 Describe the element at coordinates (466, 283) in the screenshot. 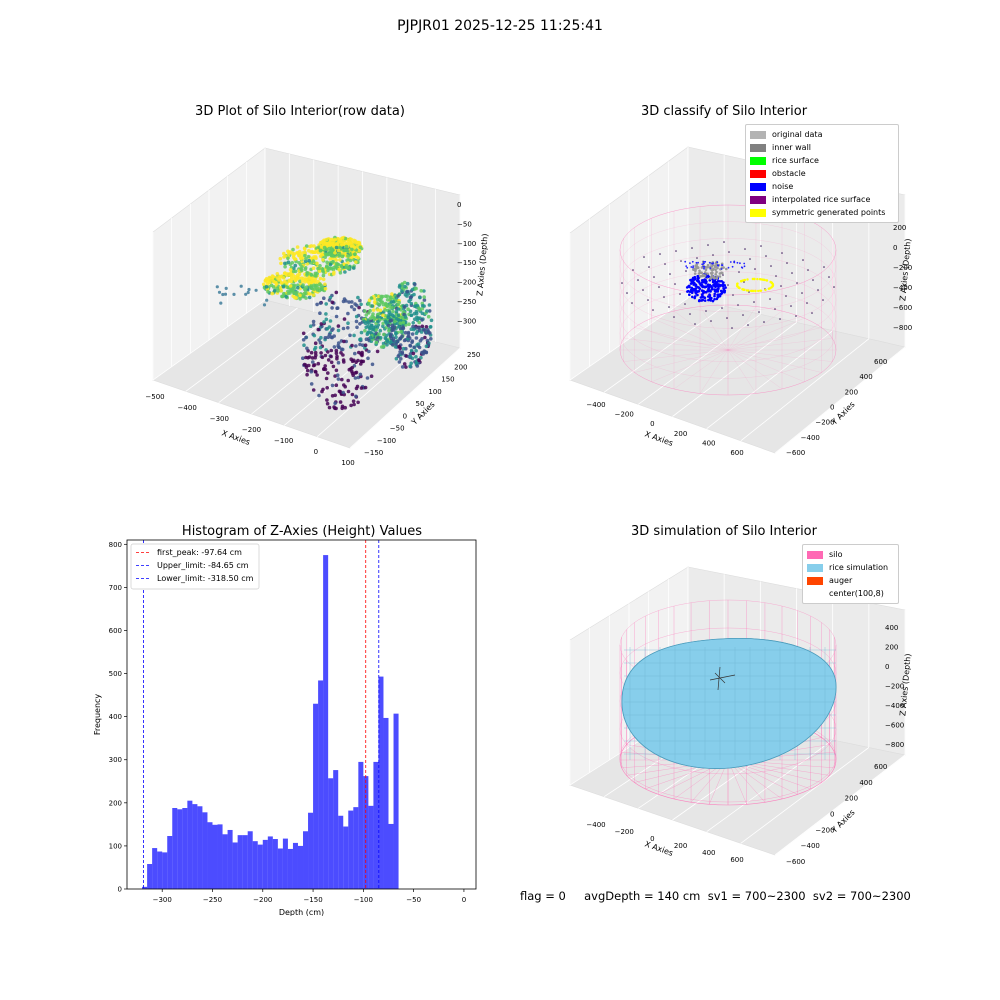

I see `z-tick-label: −200` at that location.